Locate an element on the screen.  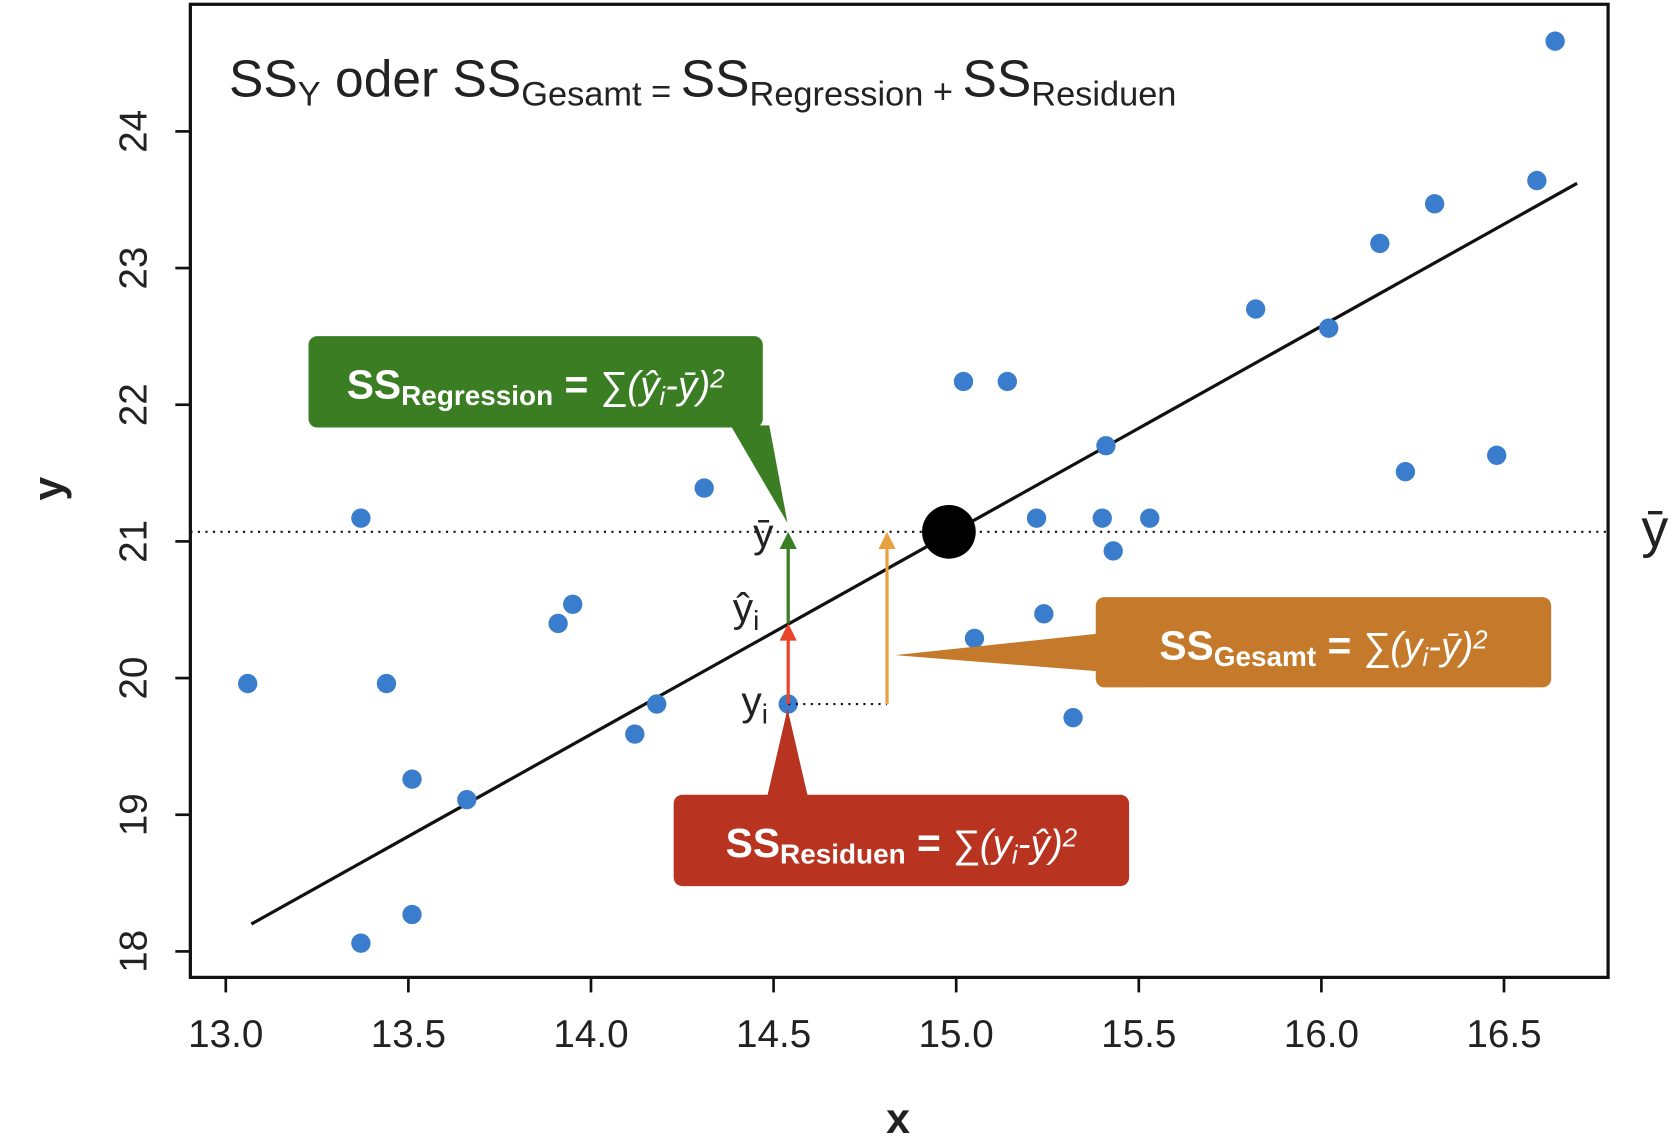
yi-sub: i is located at coordinates (765, 713).